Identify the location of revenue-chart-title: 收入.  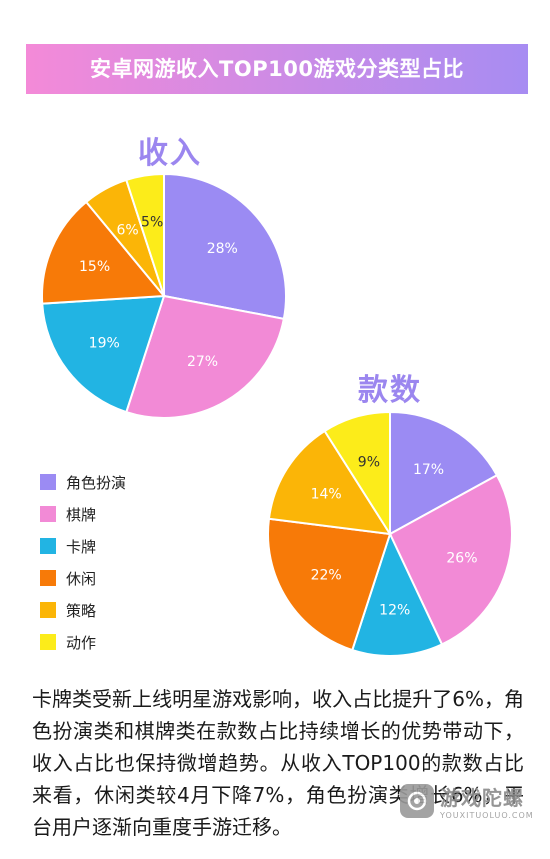
(170, 153).